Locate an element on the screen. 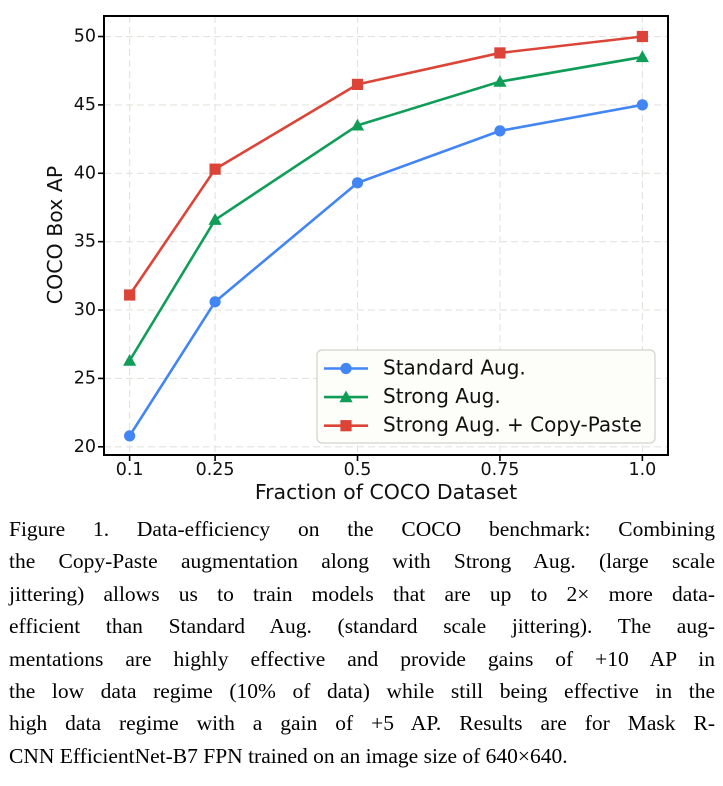 The image size is (723, 786). y-tick-label: 45 is located at coordinates (85, 105).